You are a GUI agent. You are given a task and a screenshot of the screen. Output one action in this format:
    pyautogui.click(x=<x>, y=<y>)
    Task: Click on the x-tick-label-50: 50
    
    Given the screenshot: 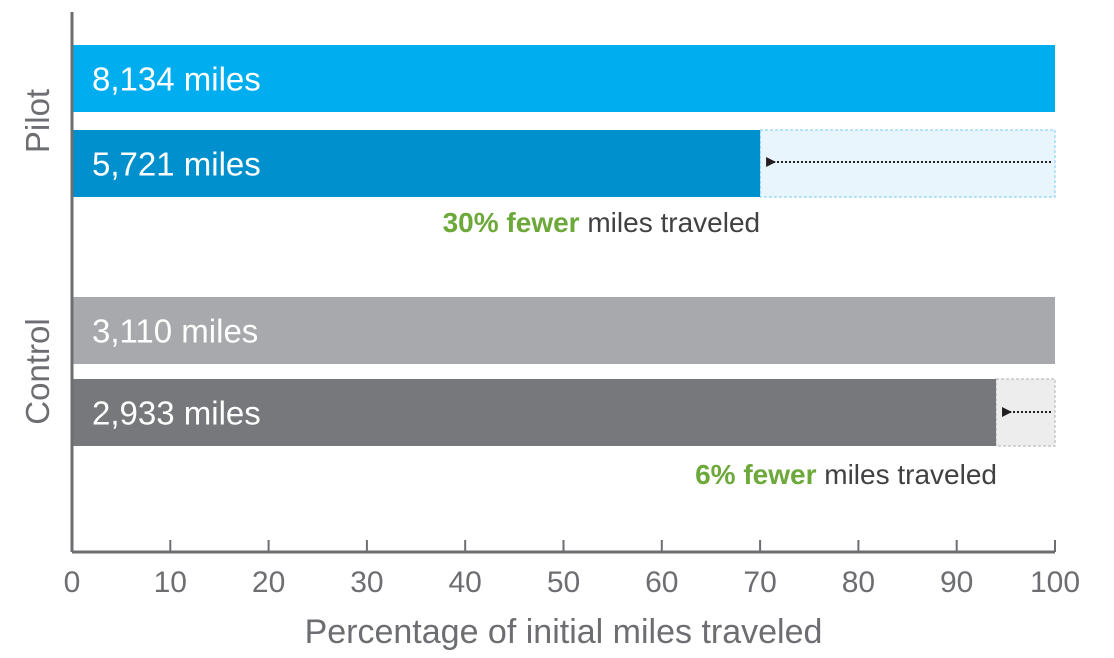 What is the action you would take?
    pyautogui.click(x=563, y=582)
    